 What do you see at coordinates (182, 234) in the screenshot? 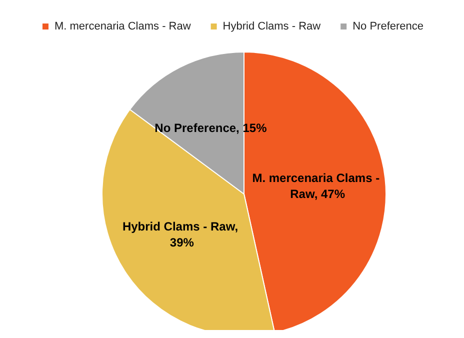
I see `data-label: Hybrid Clams - Raw, 39%` at bounding box center [182, 234].